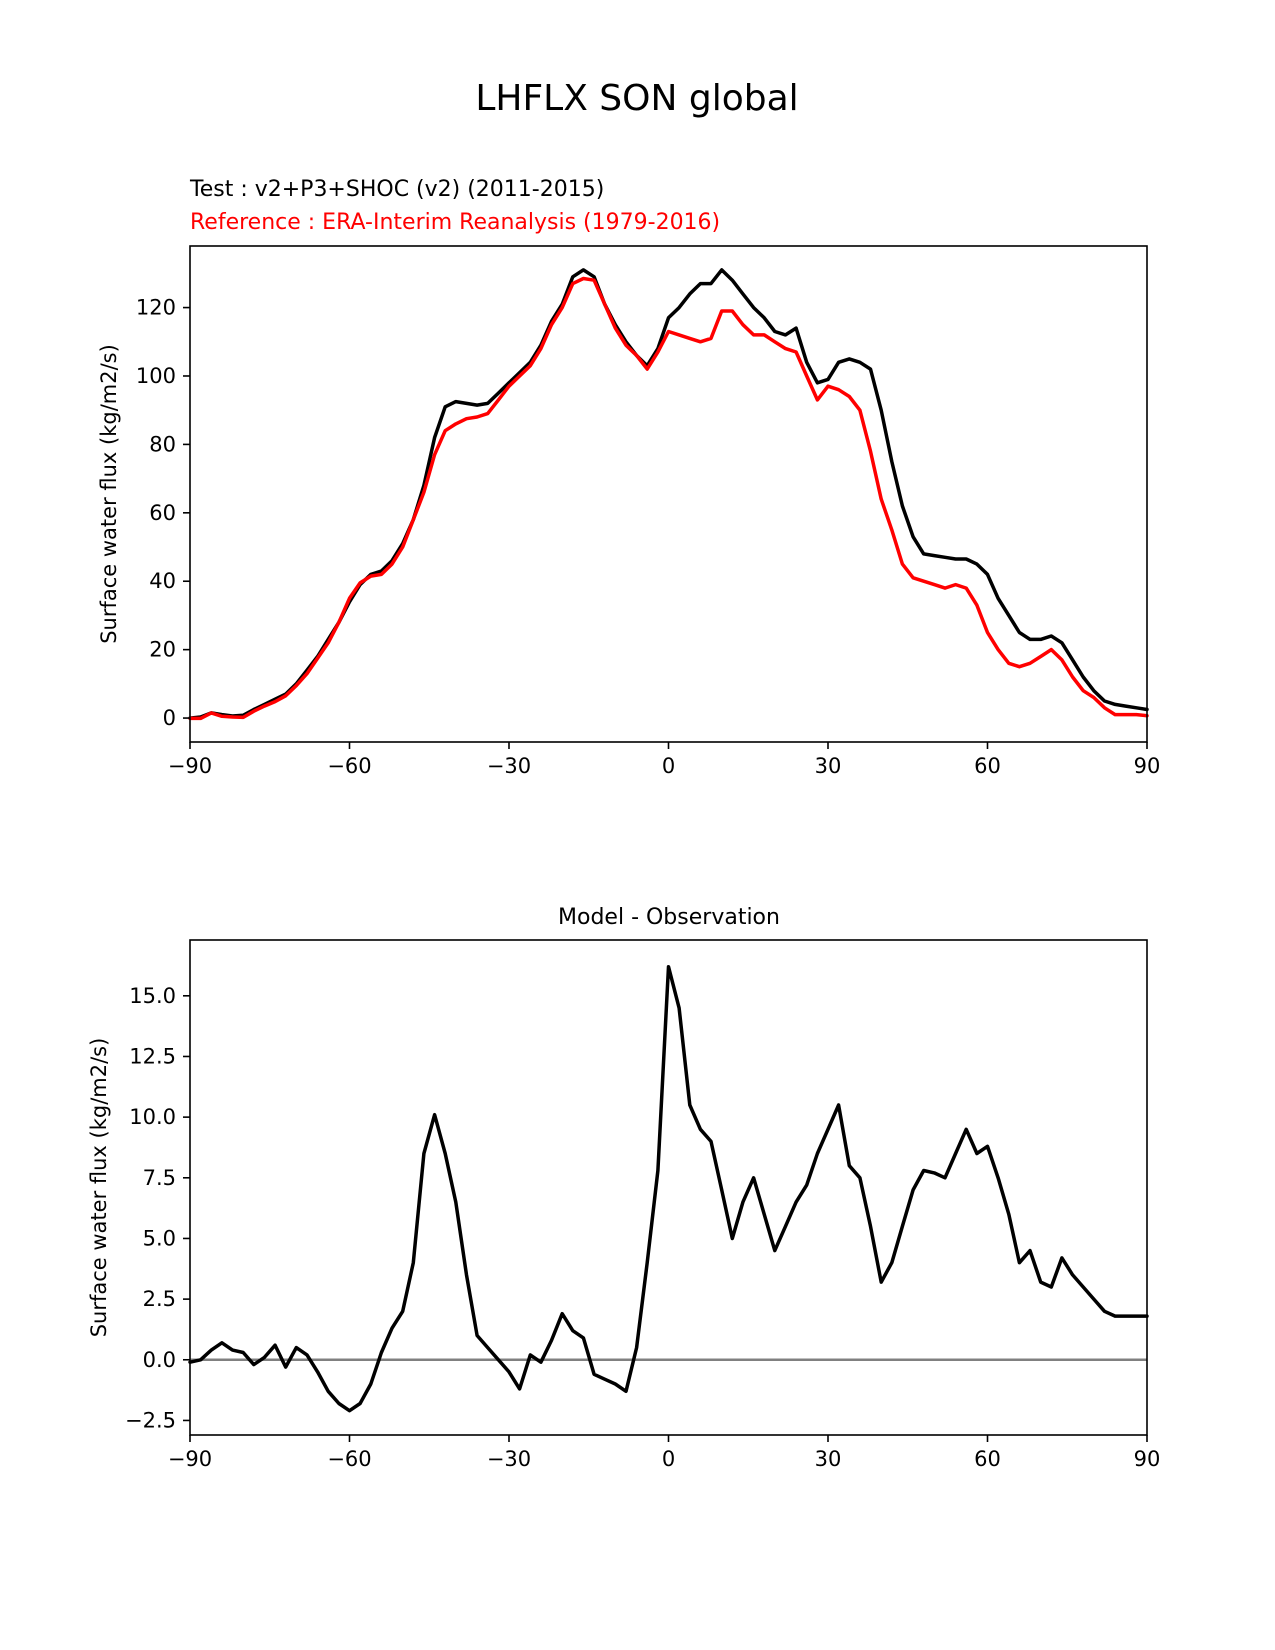 Image resolution: width=1275 pixels, height=1650 pixels. Describe the element at coordinates (636, 98) in the screenshot. I see `figure-title: LHFLX SON global` at that location.